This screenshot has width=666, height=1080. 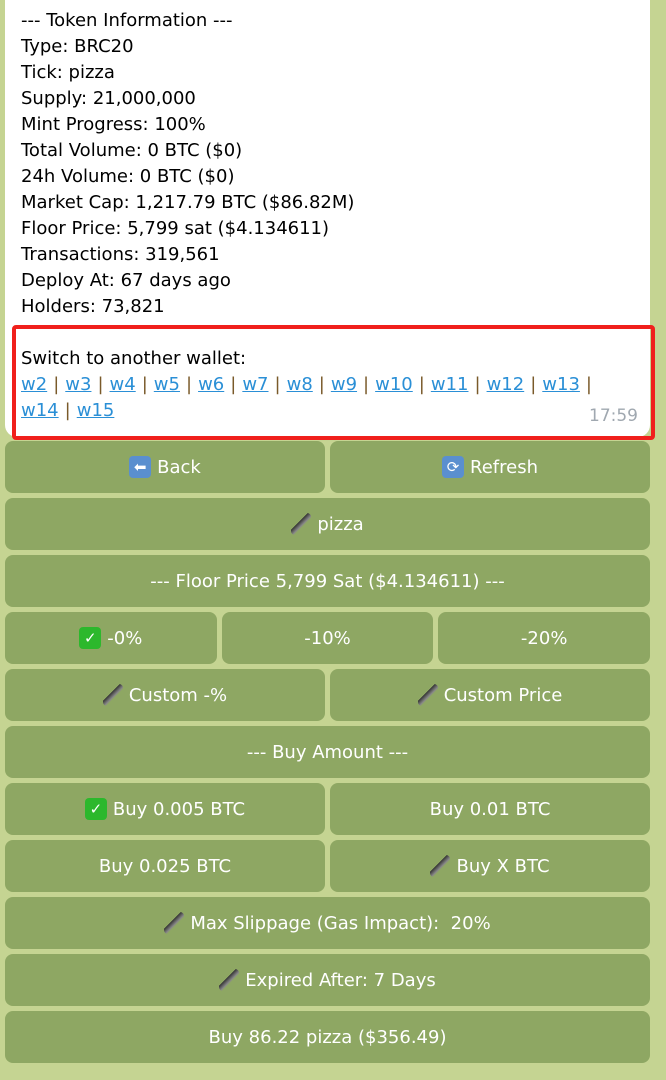 I want to click on switch-wallet-label: Switch to another wallet:, so click(x=134, y=358).